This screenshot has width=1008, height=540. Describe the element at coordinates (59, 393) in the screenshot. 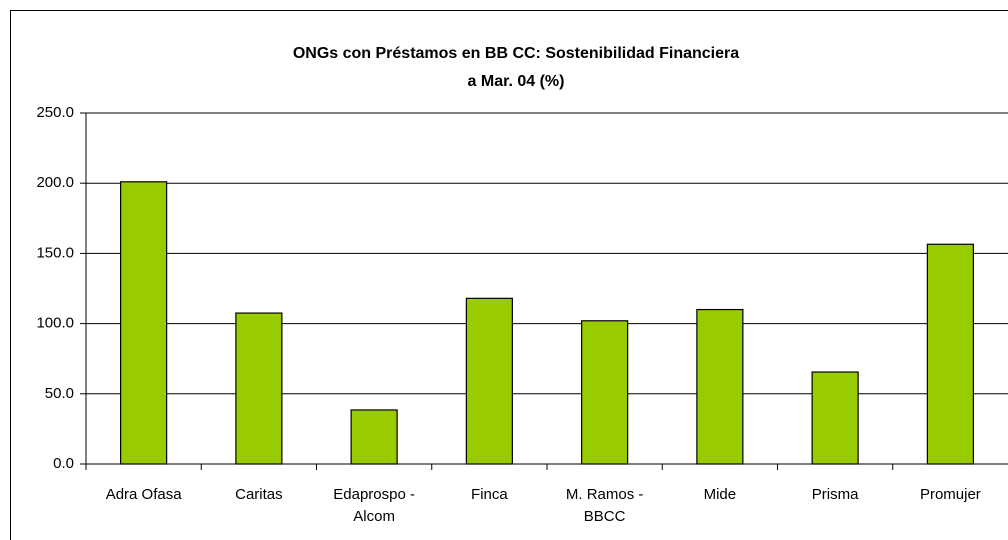

I see `y-tick-label: 50.0` at that location.